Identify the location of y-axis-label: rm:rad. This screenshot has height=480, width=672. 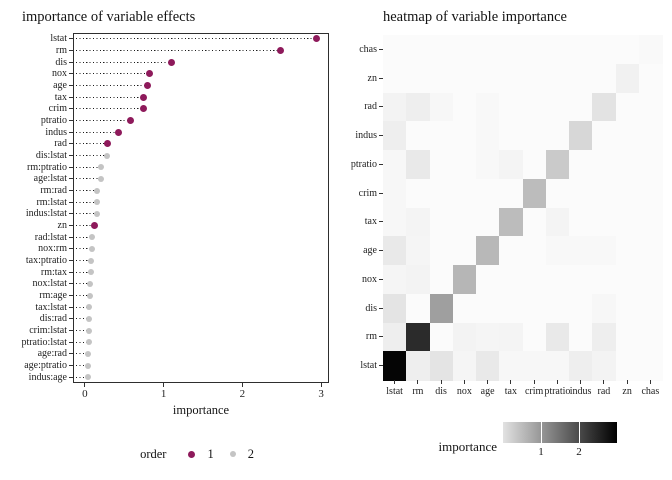
(53, 190).